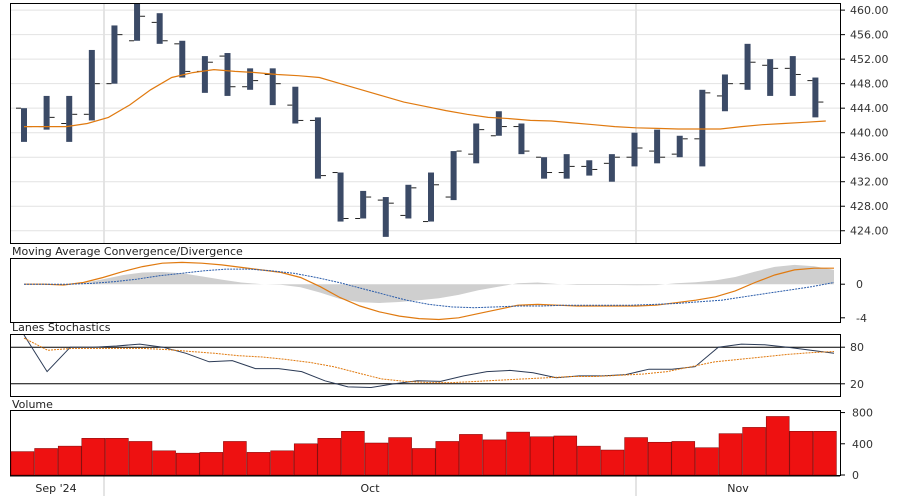  What do you see at coordinates (862, 413) in the screenshot?
I see `volume-tick-label: 800` at bounding box center [862, 413].